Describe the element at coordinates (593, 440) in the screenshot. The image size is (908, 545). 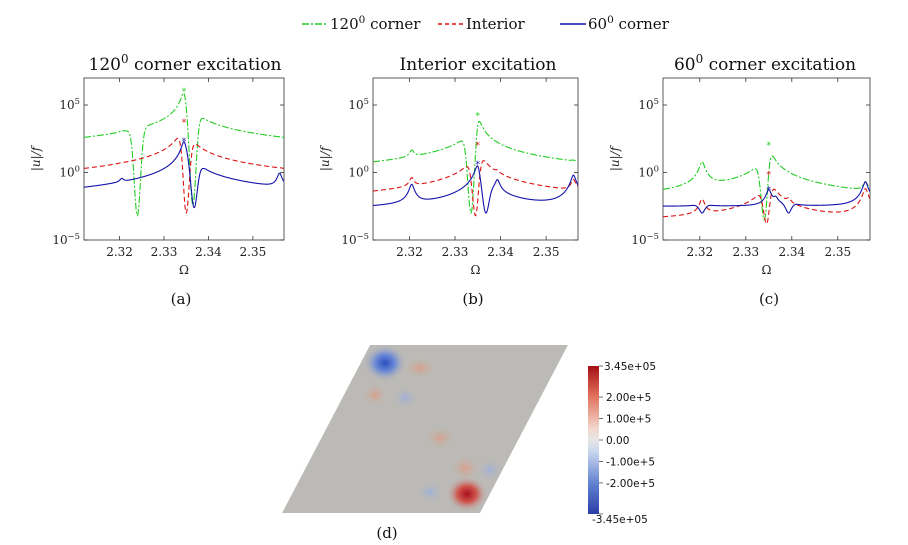
I see `colorbar` at that location.